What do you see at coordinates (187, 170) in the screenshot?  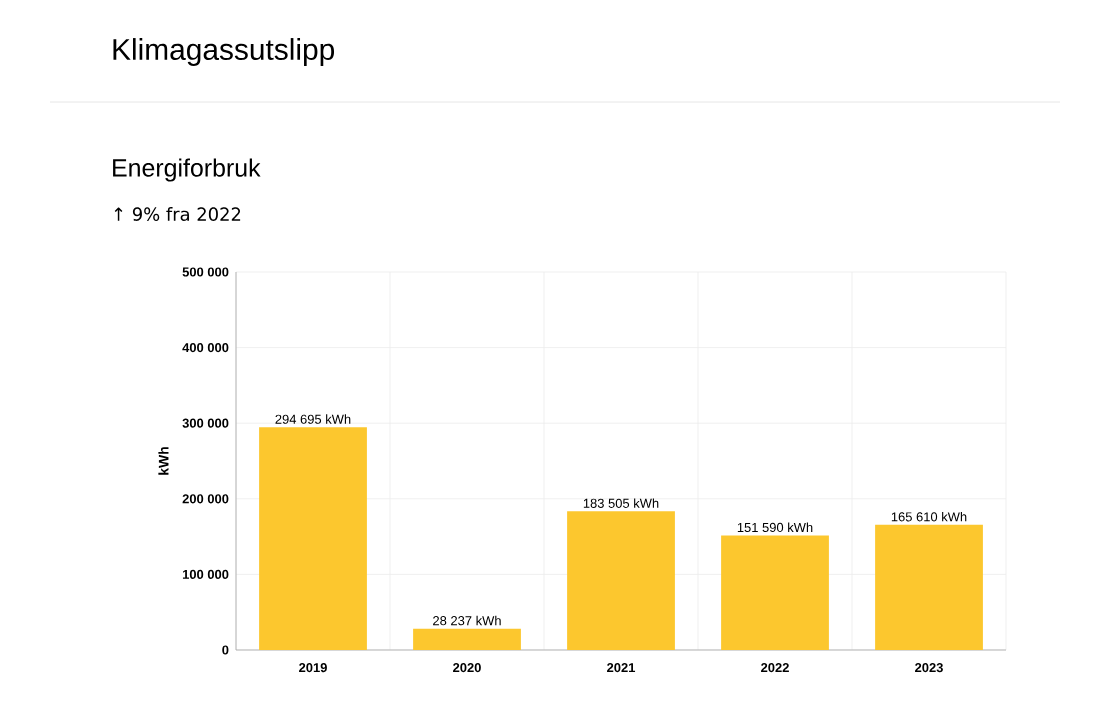 I see `chart-subtitle: Energiforbruk` at bounding box center [187, 170].